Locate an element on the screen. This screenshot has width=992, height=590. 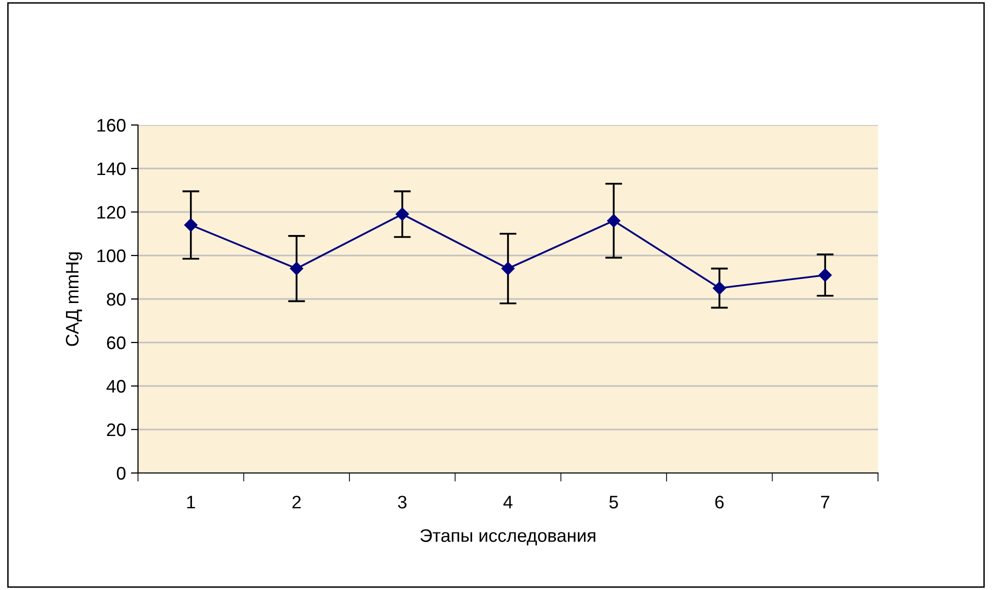
x-tick-label: 7 is located at coordinates (825, 502).